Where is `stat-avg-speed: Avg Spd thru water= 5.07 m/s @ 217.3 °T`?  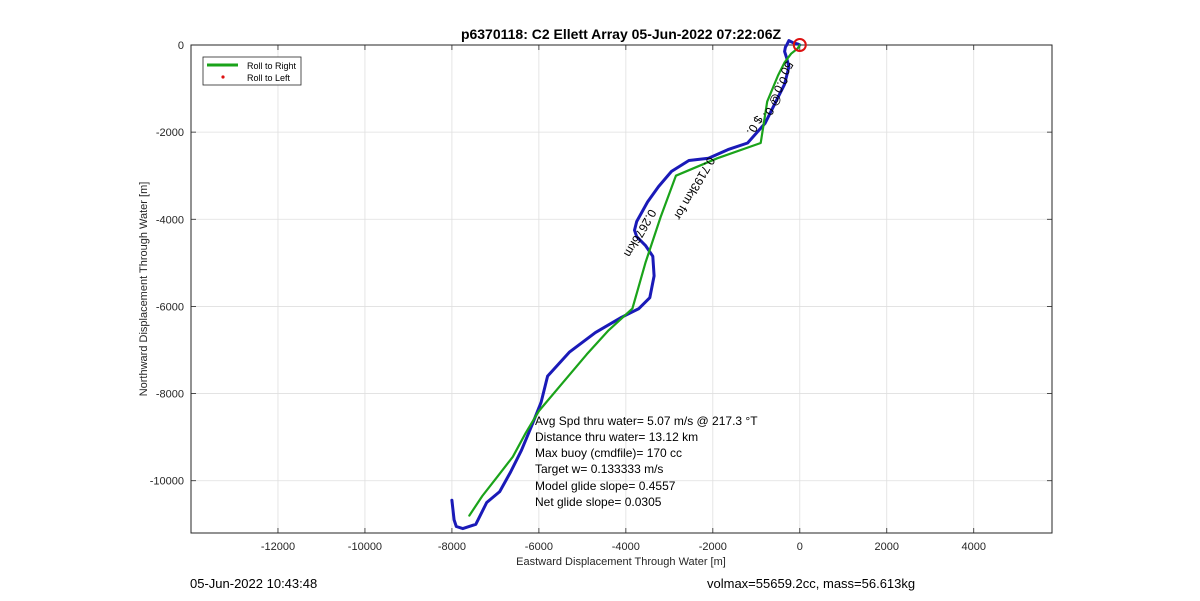 stat-avg-speed: Avg Spd thru water= 5.07 m/s @ 217.3 °T is located at coordinates (646, 421).